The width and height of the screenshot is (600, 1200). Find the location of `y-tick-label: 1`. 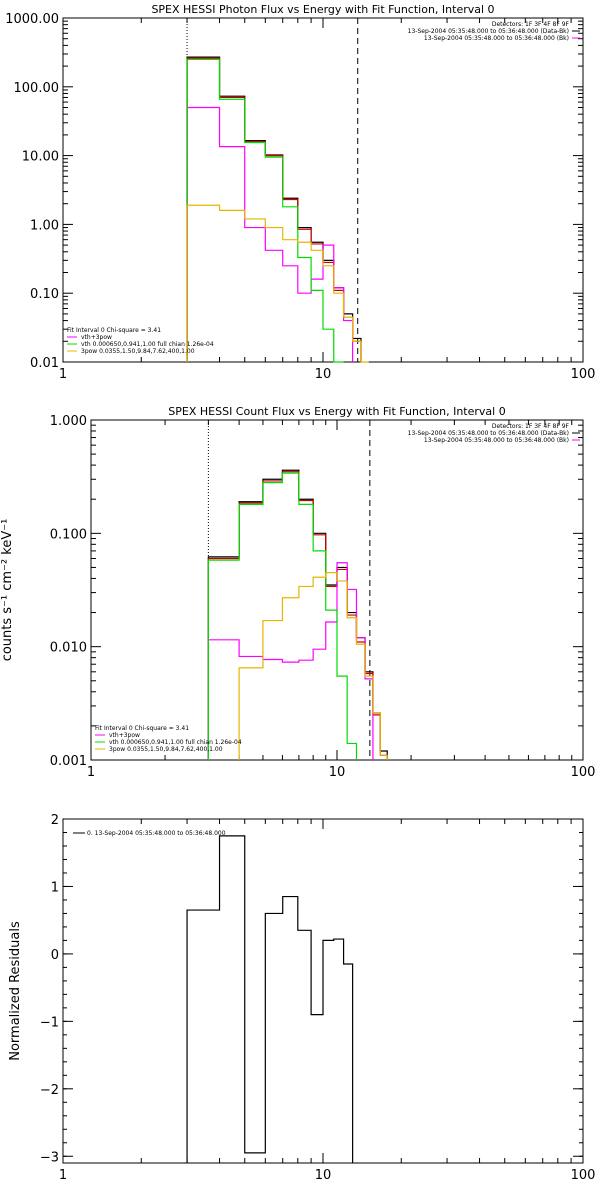

y-tick-label: 1 is located at coordinates (55, 887).